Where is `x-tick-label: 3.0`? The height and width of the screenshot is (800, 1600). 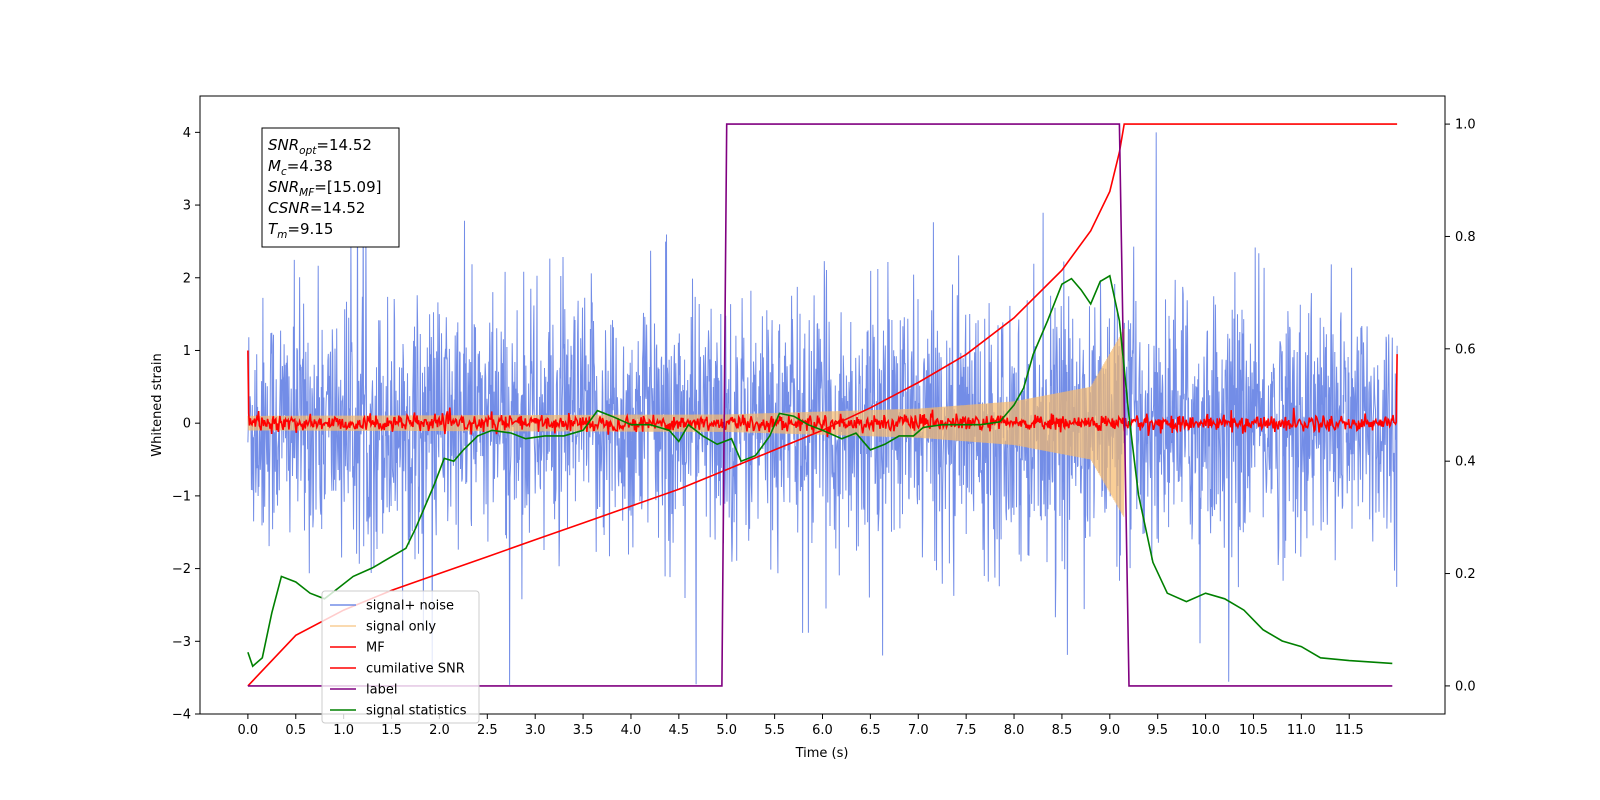
x-tick-label: 3.0 is located at coordinates (535, 730).